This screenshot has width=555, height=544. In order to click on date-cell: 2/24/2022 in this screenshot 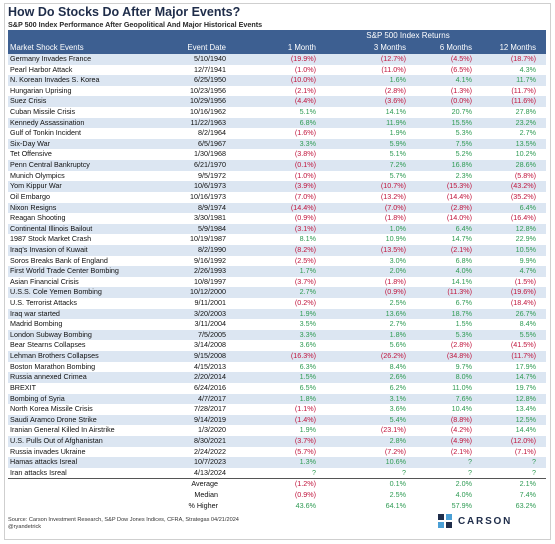, I will do `click(210, 451)`.